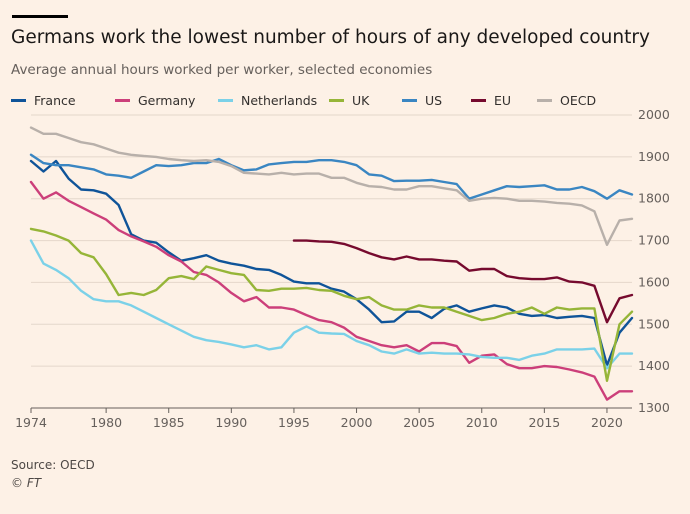  What do you see at coordinates (167, 100) in the screenshot?
I see `legend-label: Germany` at bounding box center [167, 100].